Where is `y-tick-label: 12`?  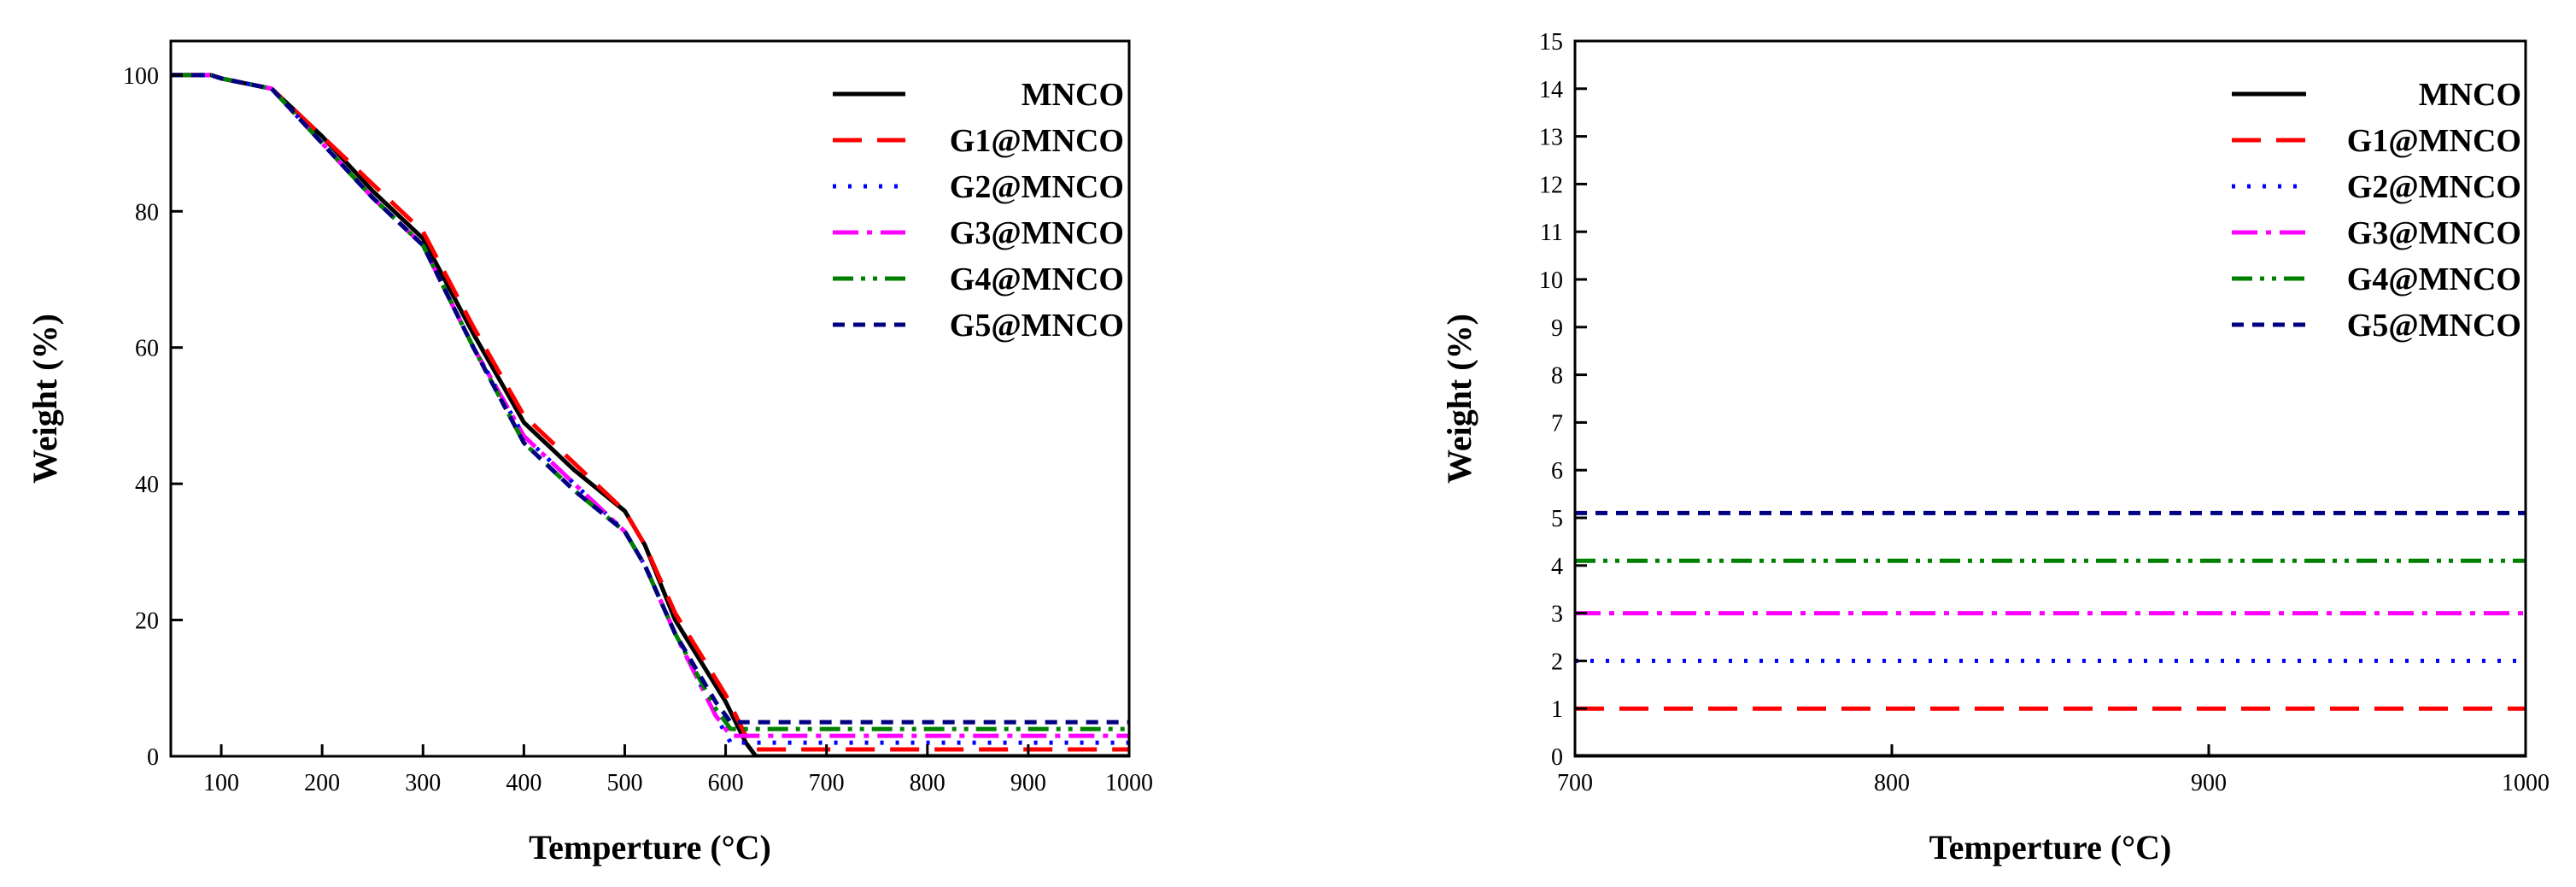 y-tick-label: 12 is located at coordinates (1551, 185).